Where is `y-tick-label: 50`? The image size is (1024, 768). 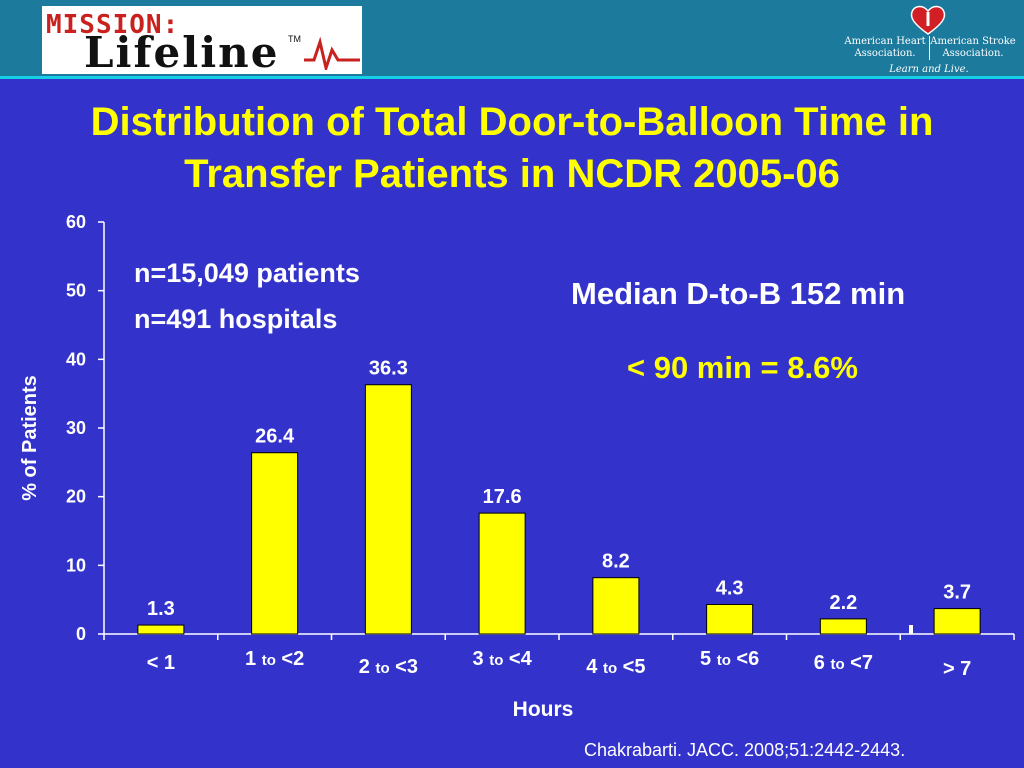
y-tick-label: 50 is located at coordinates (76, 291).